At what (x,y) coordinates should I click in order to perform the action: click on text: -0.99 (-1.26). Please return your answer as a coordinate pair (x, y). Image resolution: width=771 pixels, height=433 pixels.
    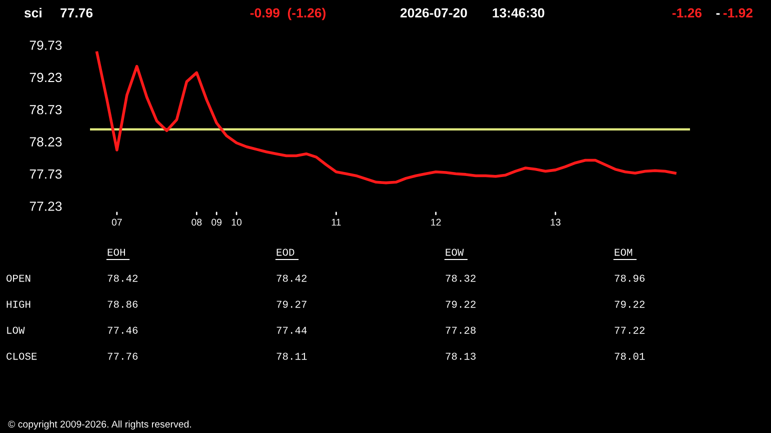
    Looking at the image, I should click on (288, 14).